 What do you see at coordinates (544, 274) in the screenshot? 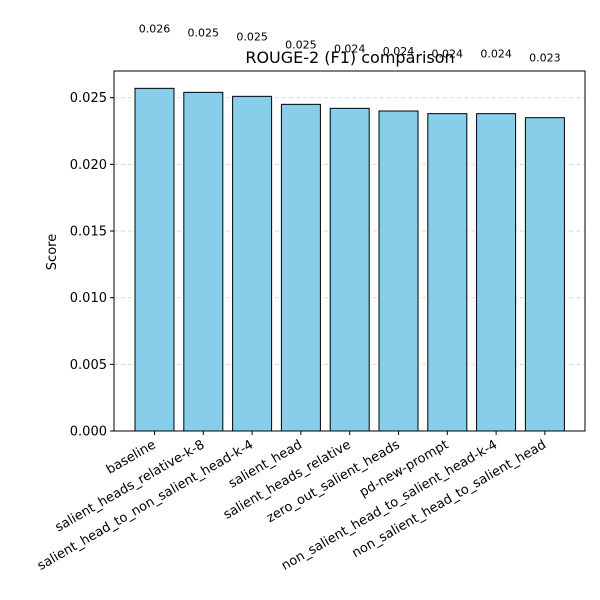
I see `bar-non_salient_head_to_salient_head` at bounding box center [544, 274].